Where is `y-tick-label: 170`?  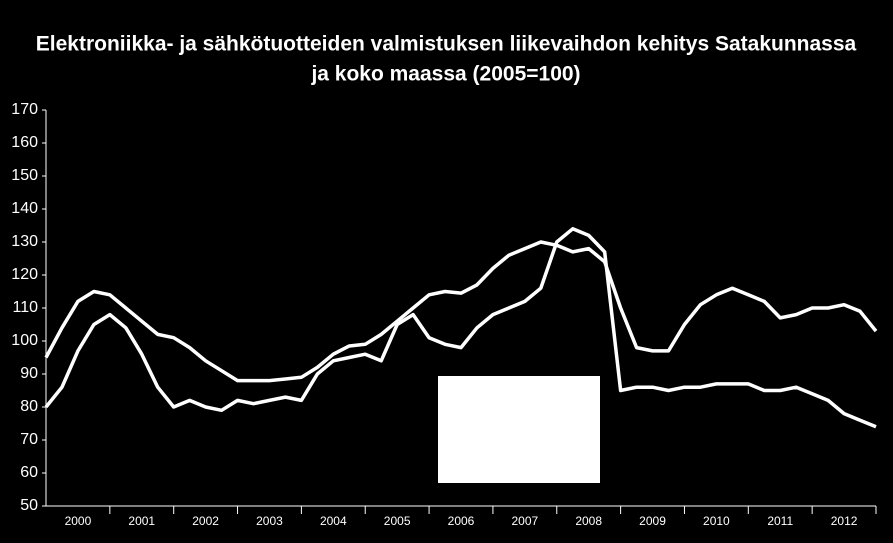
y-tick-label: 170 is located at coordinates (24, 109).